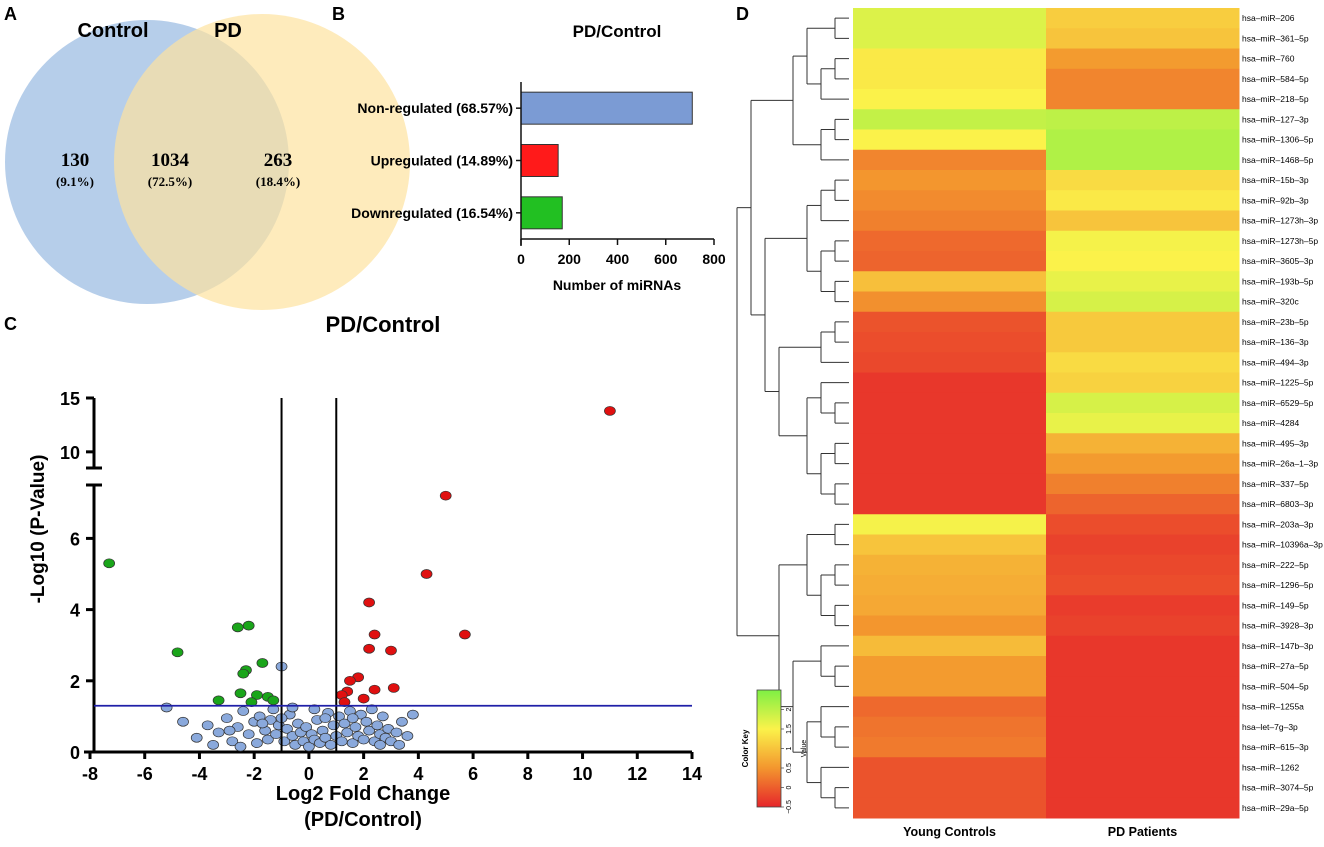 The height and width of the screenshot is (847, 1324). What do you see at coordinates (1278, 626) in the screenshot?
I see `heatmap-row-label: hsa–miR–3928–3p` at bounding box center [1278, 626].